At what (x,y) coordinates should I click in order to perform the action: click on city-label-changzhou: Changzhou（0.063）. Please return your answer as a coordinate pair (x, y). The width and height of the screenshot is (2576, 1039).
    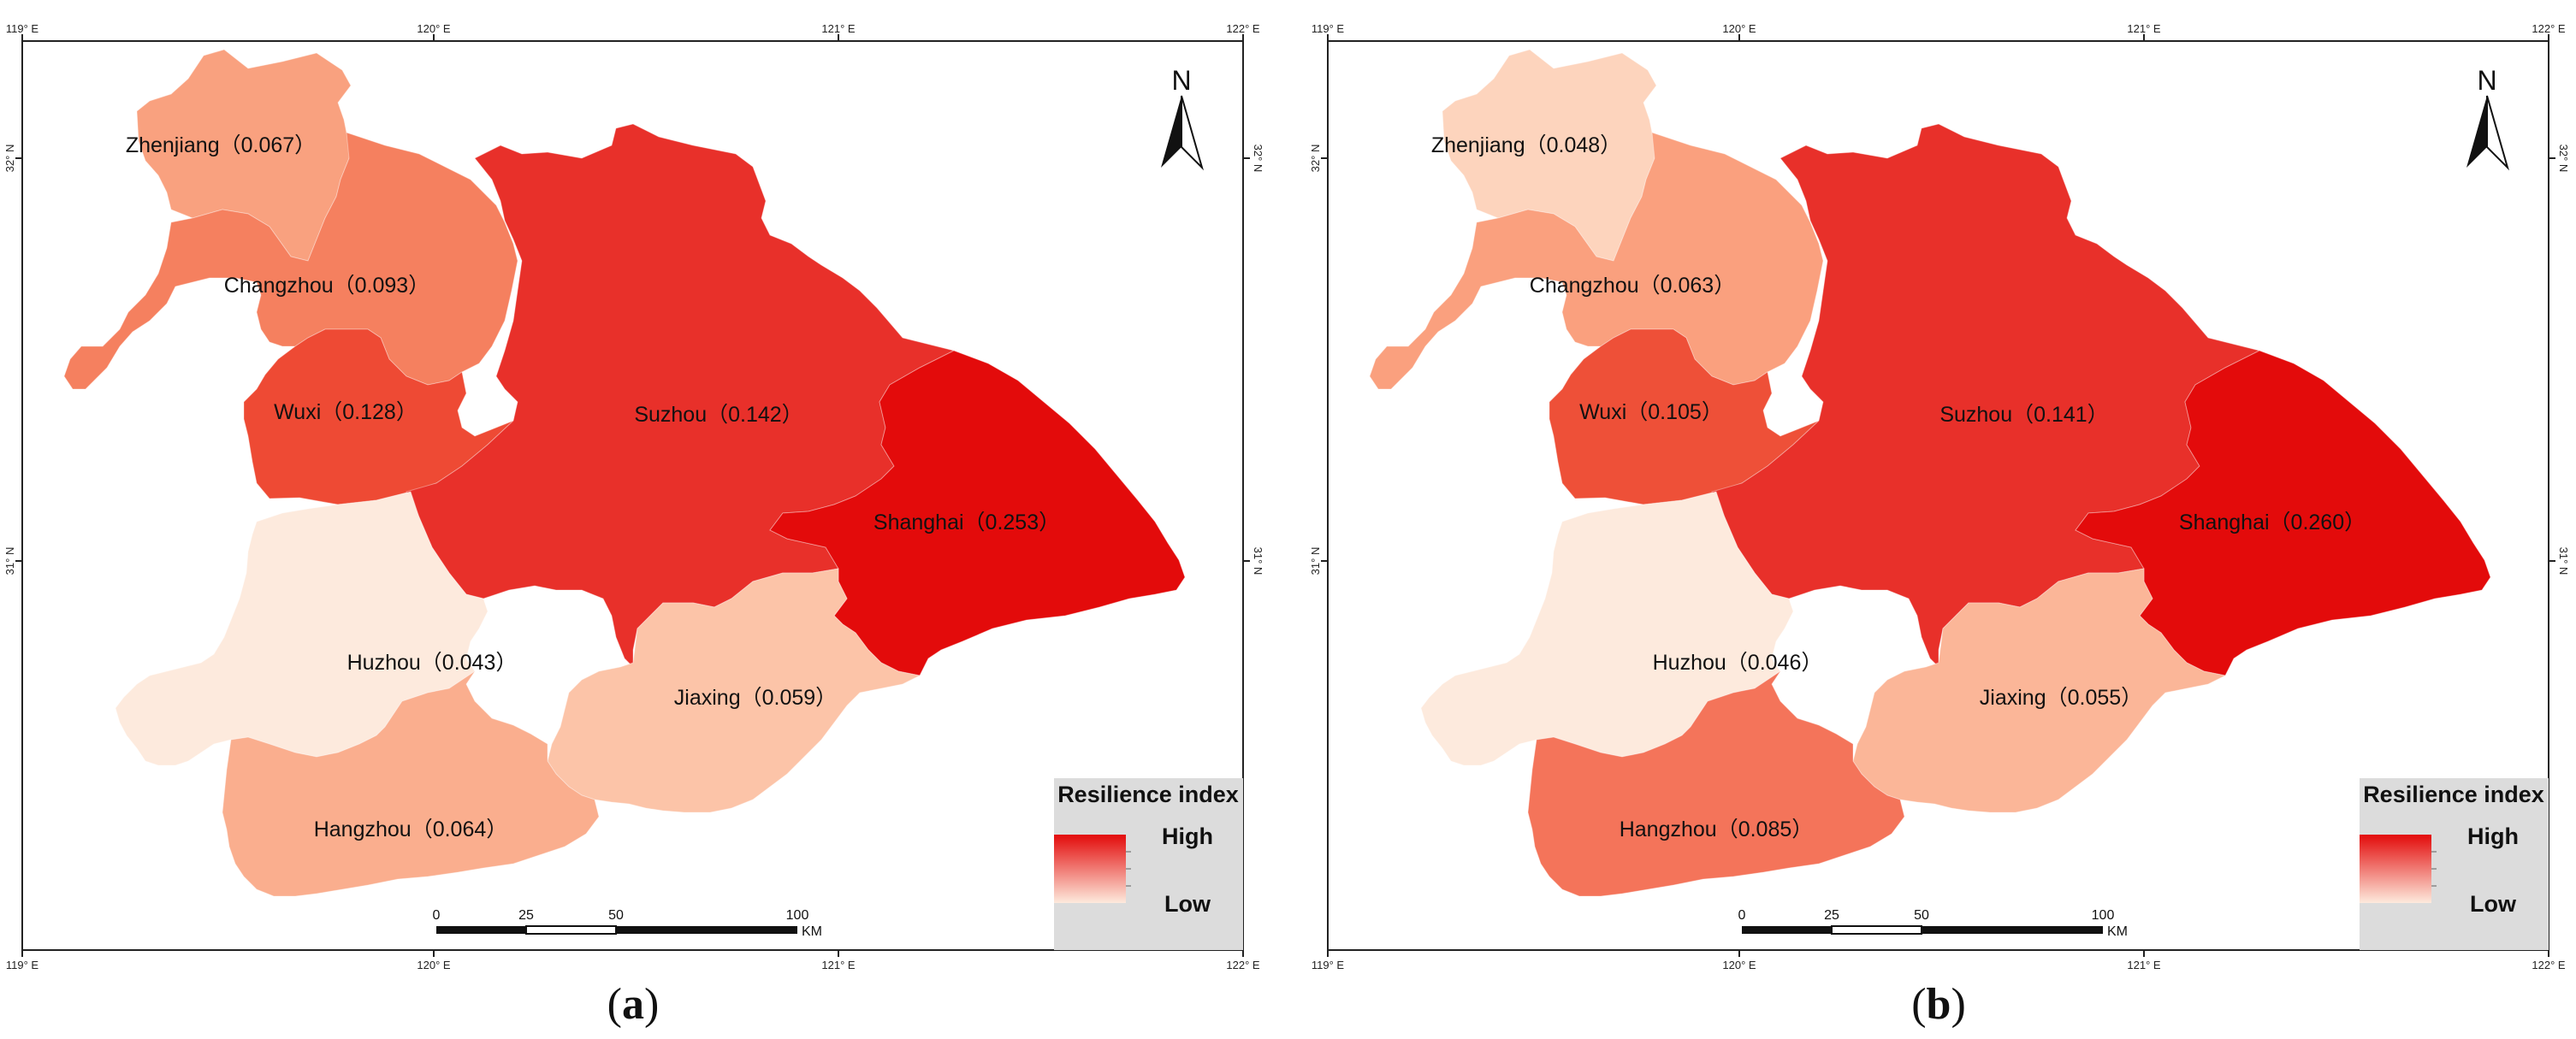
    Looking at the image, I should click on (1632, 286).